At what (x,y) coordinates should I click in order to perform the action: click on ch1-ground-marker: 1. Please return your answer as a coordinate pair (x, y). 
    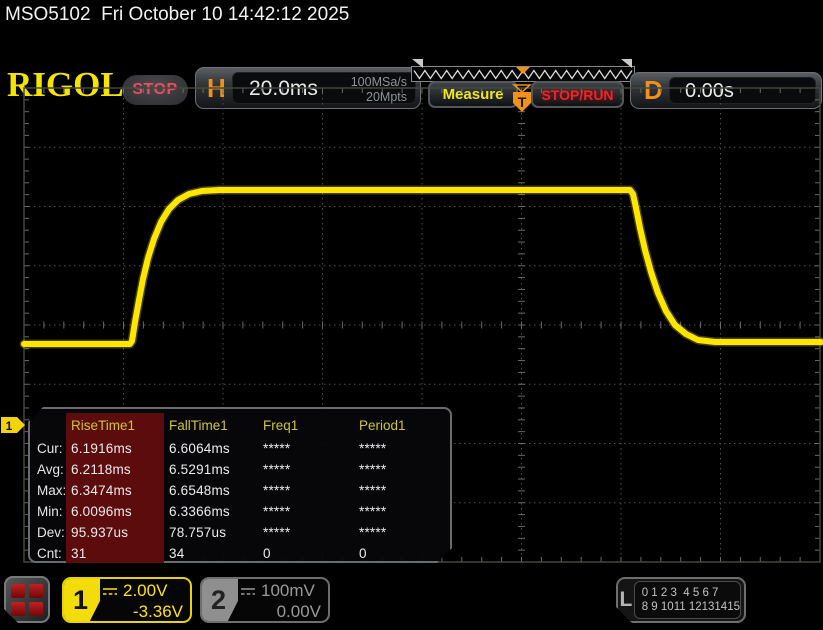
    Looking at the image, I should click on (13, 425).